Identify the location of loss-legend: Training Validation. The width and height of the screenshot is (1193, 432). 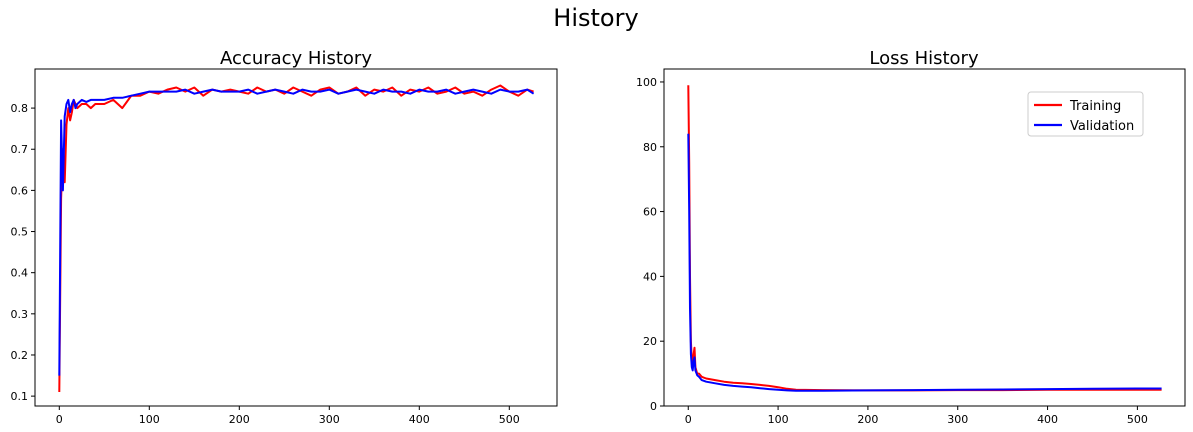
(1085, 114).